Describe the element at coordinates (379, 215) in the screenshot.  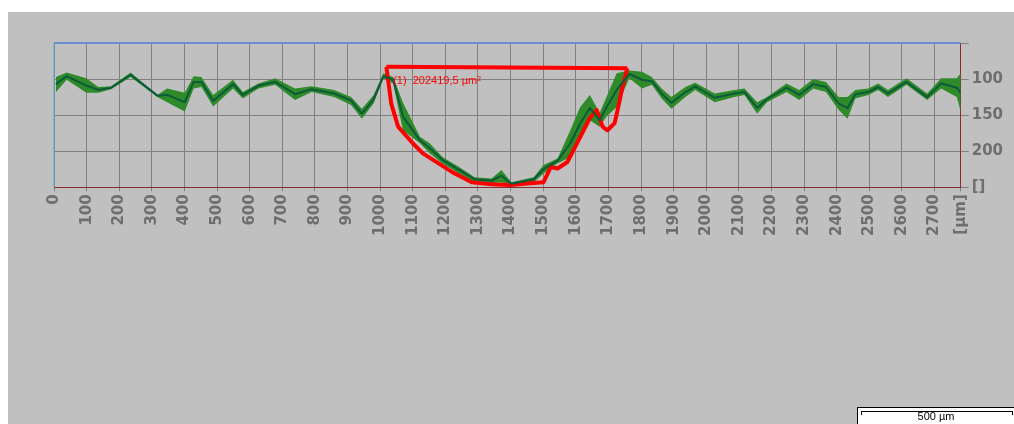
I see `x-tick-label: 1000` at that location.